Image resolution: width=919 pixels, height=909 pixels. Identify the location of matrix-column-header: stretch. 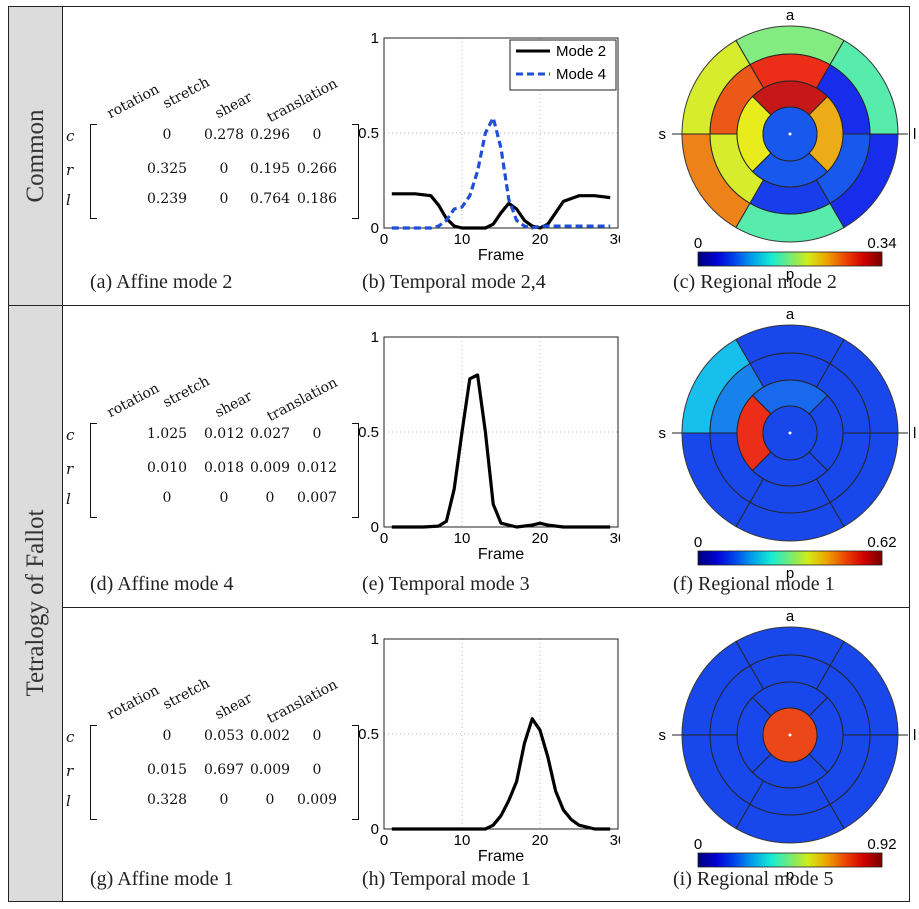
(186, 392).